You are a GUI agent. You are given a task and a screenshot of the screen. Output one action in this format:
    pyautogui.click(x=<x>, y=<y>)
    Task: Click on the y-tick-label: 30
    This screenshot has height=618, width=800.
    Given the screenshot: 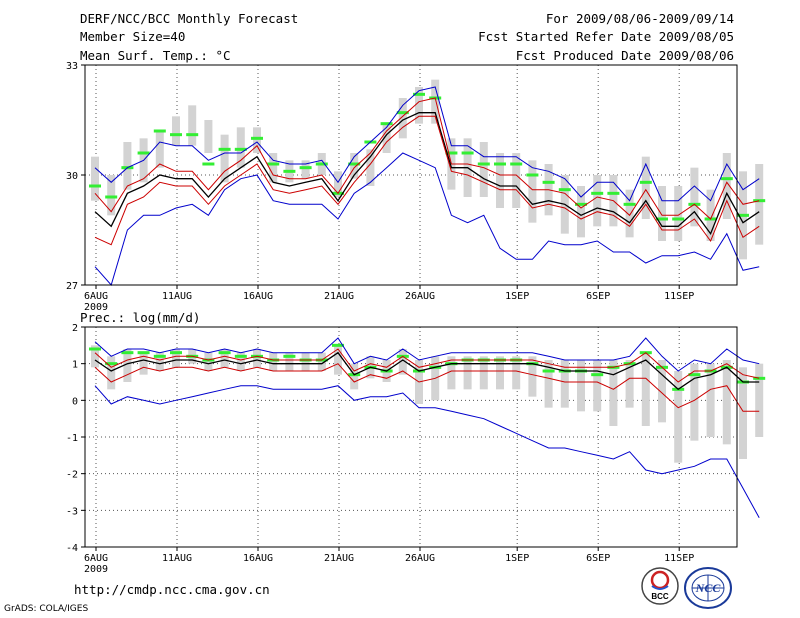 What is the action you would take?
    pyautogui.click(x=72, y=176)
    